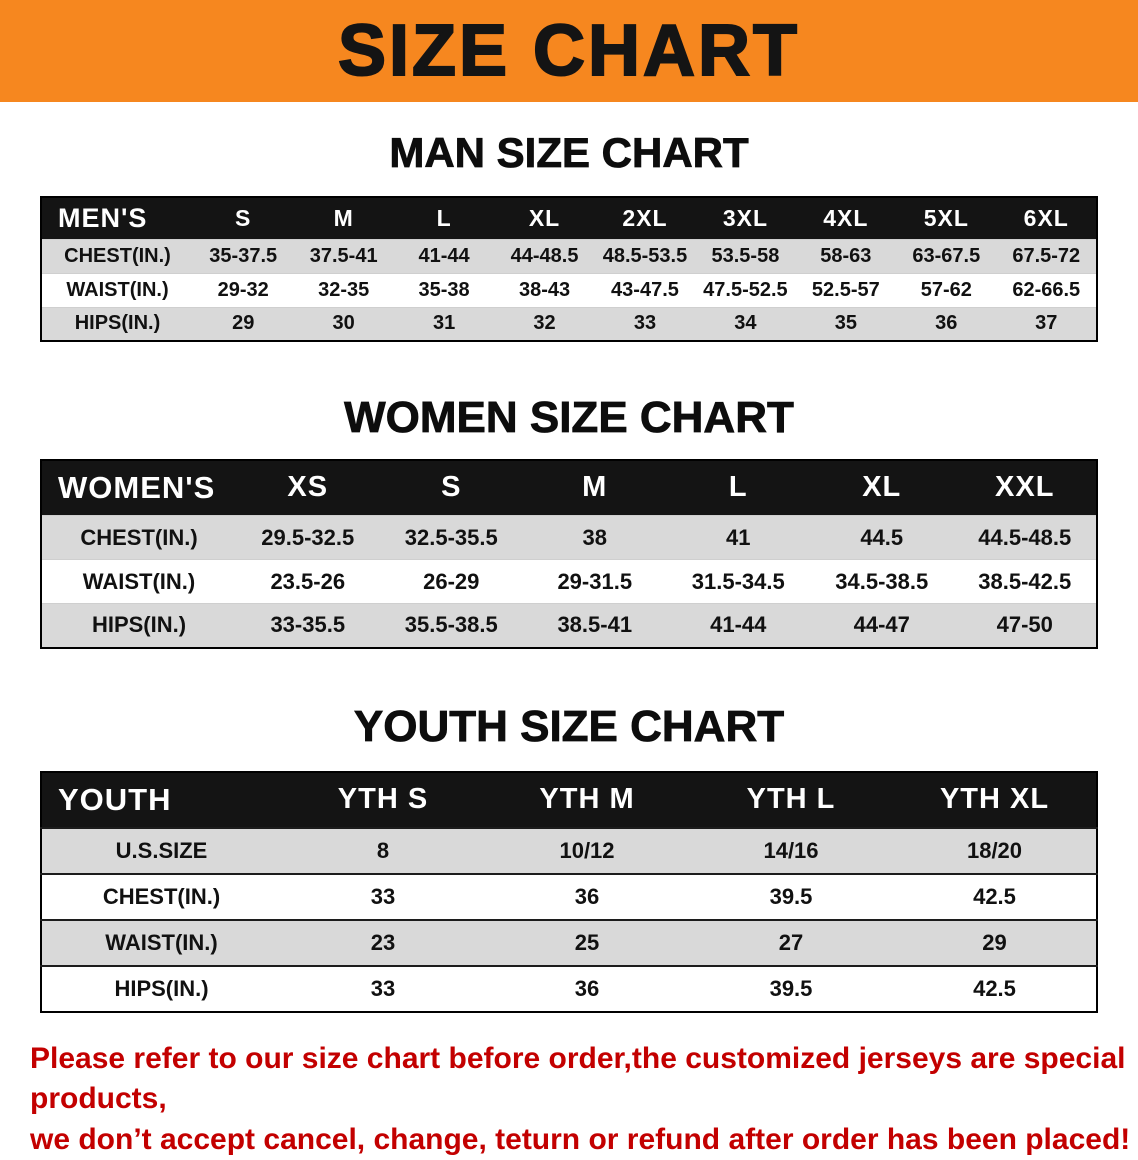  Describe the element at coordinates (1025, 487) in the screenshot. I see `column-header: XXL` at that location.